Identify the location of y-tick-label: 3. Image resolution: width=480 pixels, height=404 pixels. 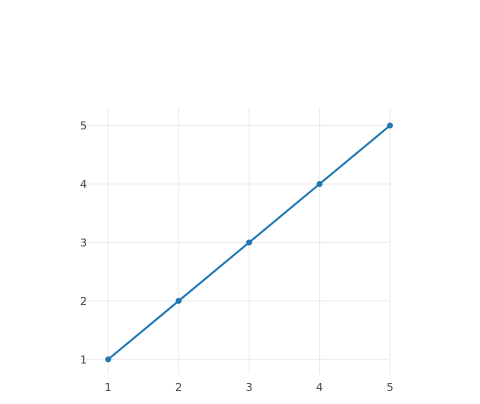
(83, 242).